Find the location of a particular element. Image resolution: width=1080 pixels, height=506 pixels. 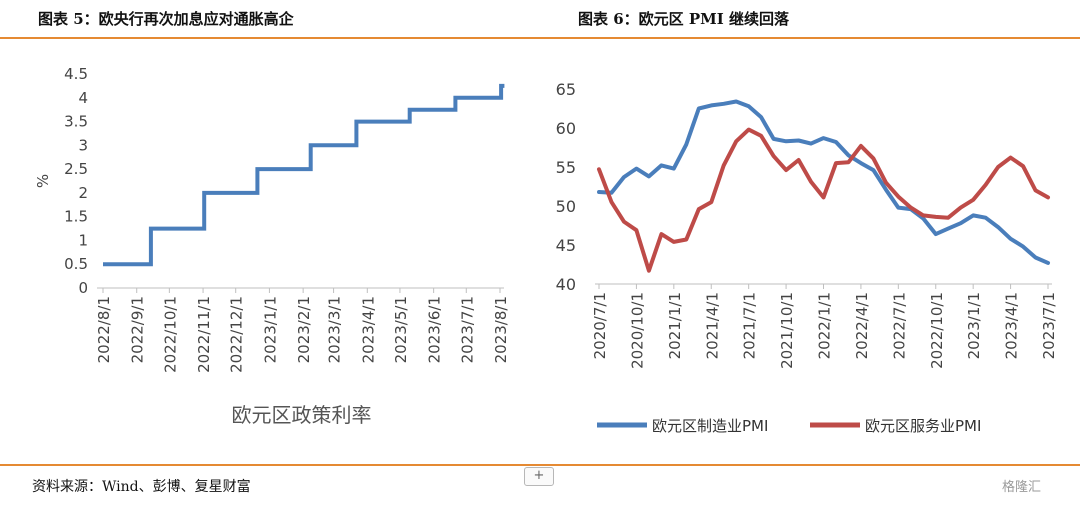

expand-button: + is located at coordinates (539, 476).